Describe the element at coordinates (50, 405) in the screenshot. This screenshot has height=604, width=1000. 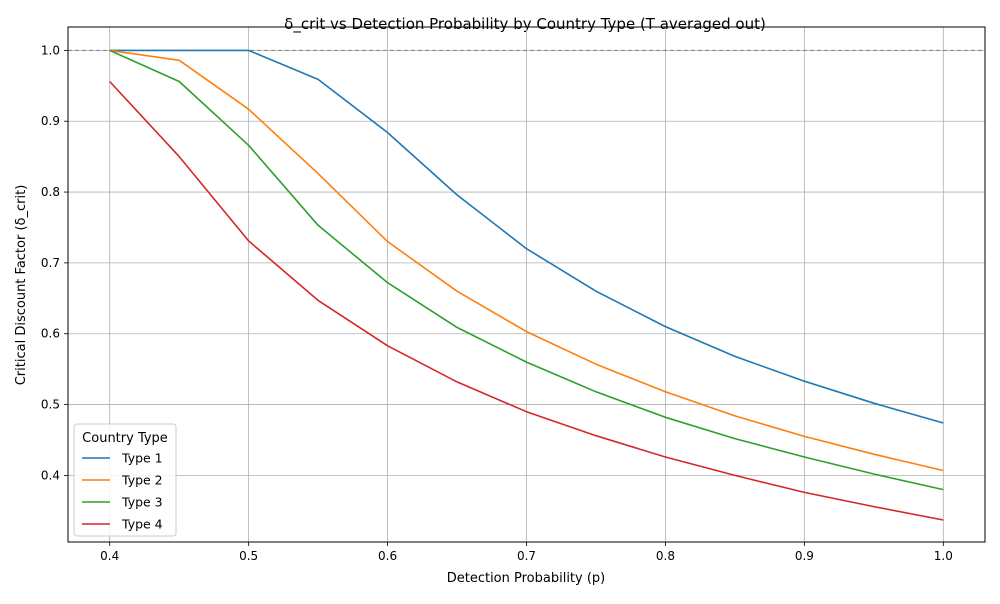
I see `y-tick-label: 0.5` at that location.